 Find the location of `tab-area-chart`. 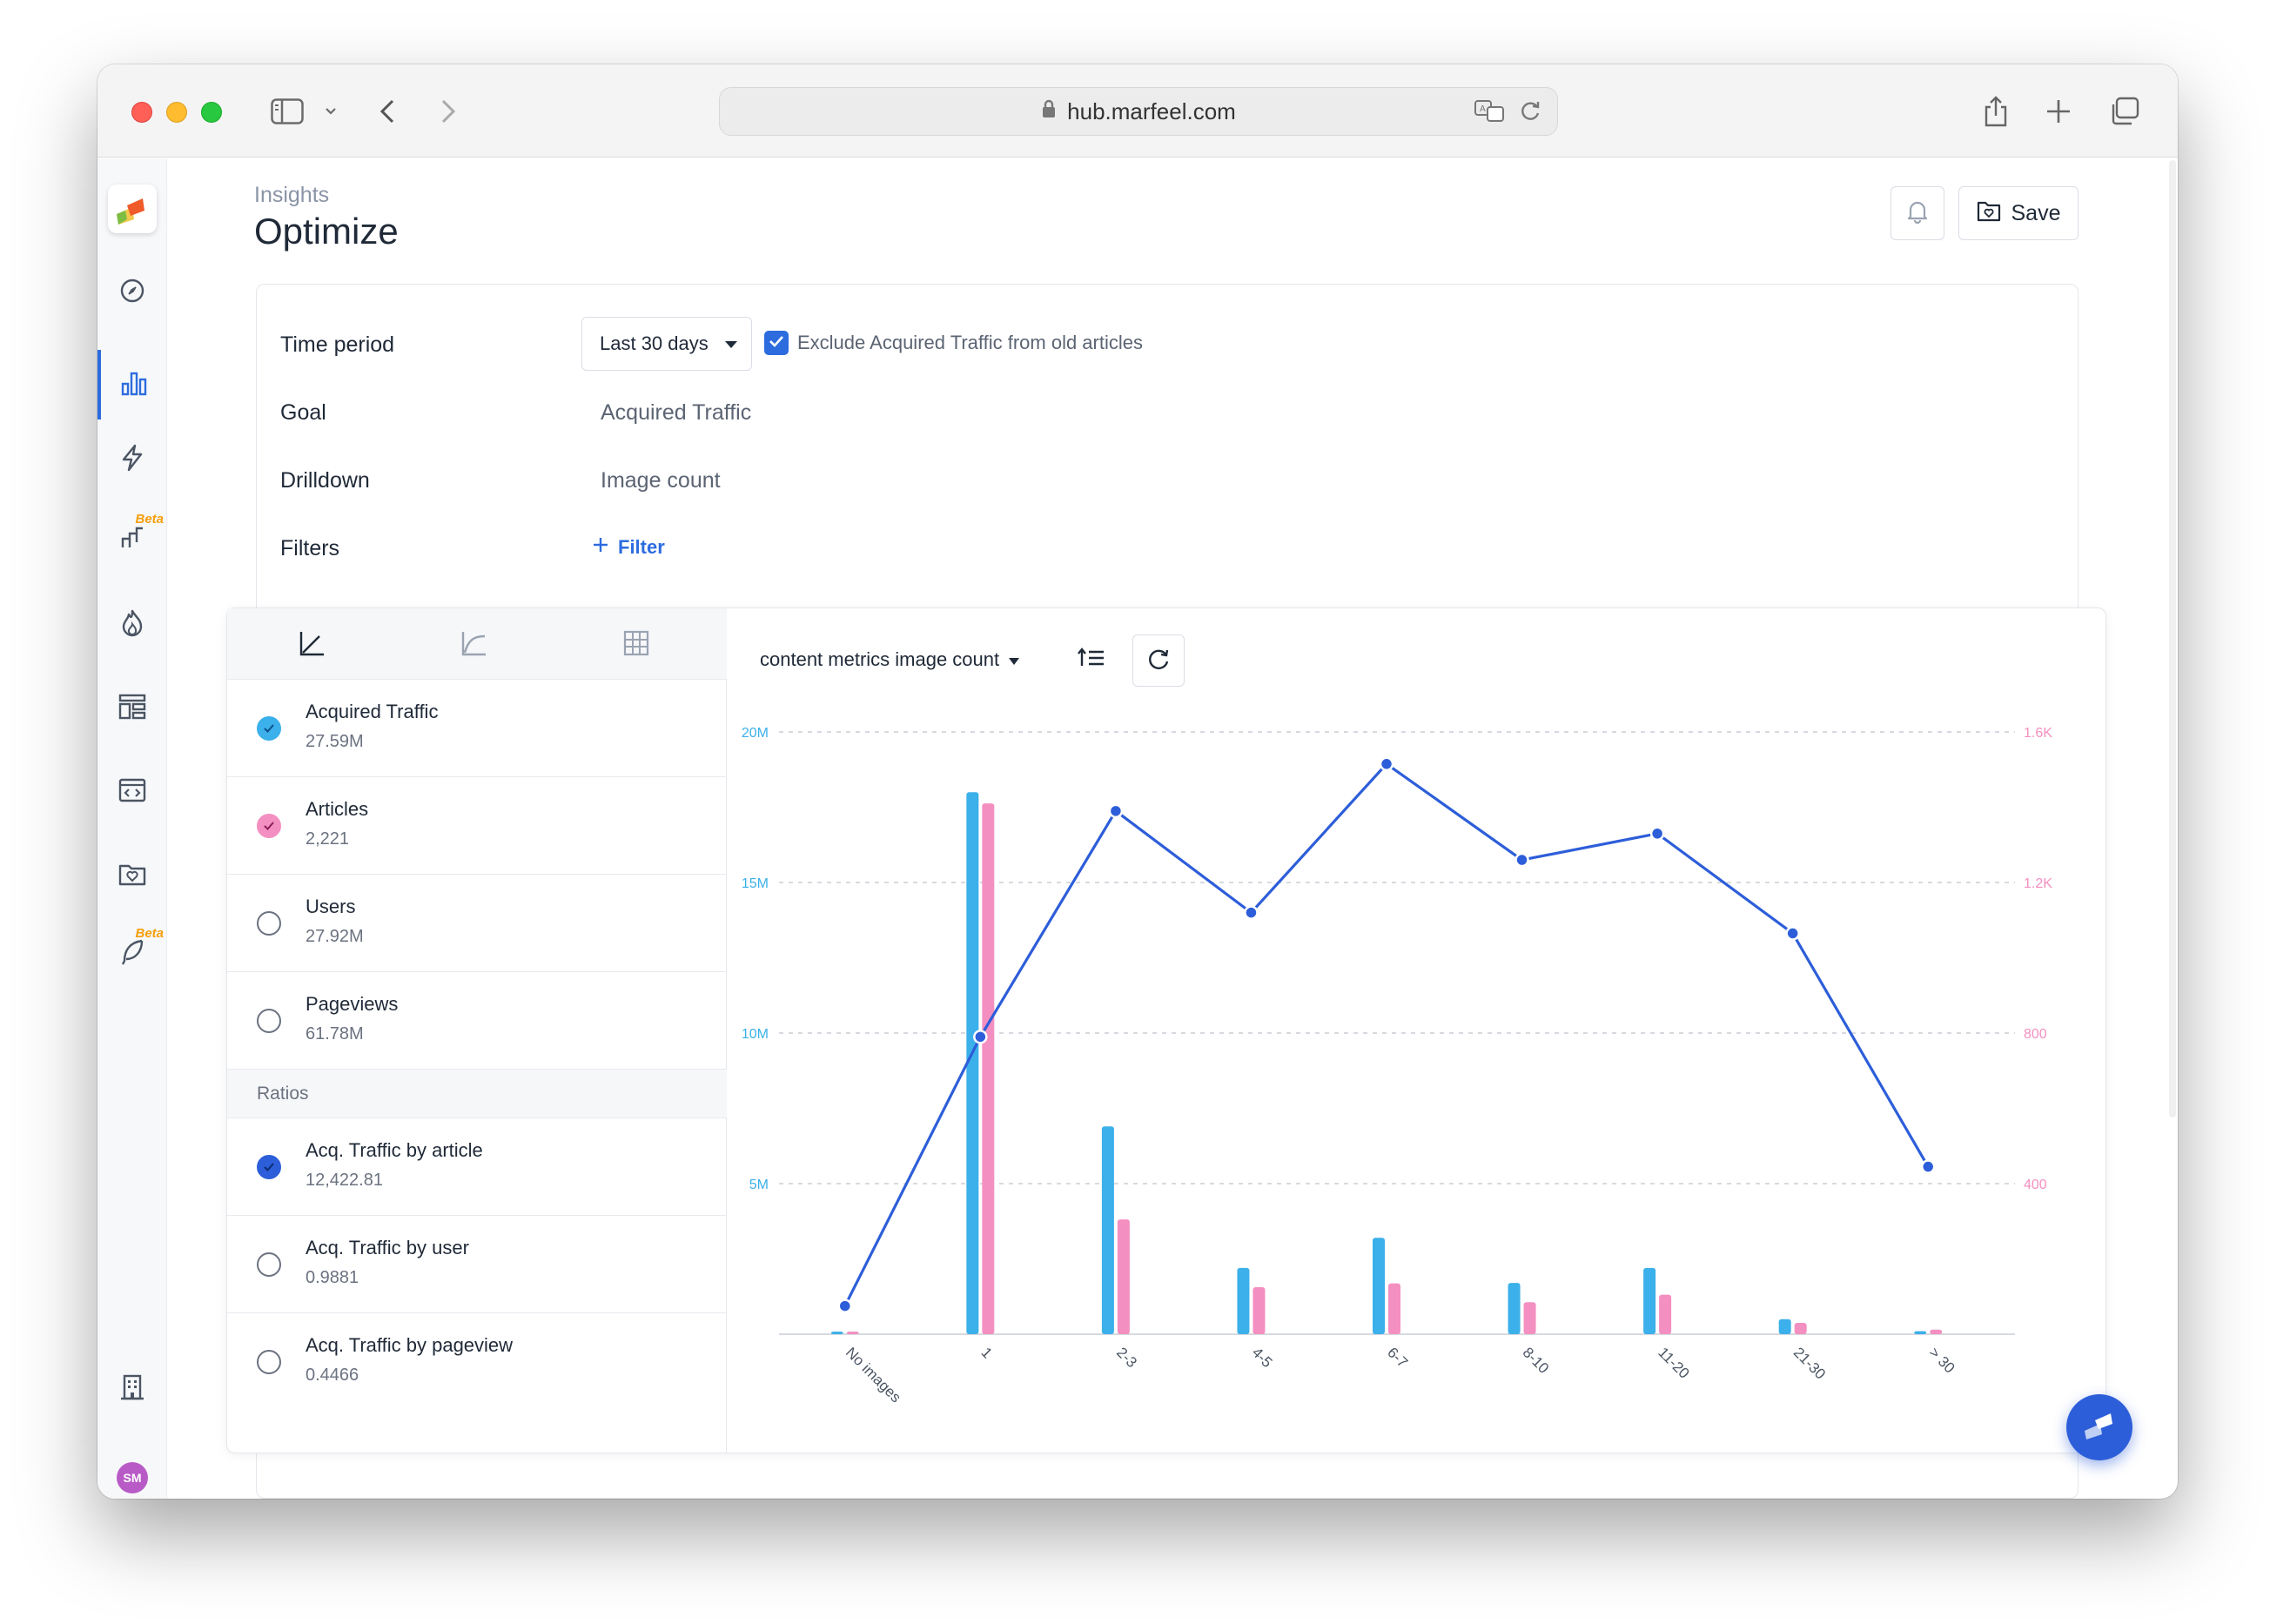

tab-area-chart is located at coordinates (474, 644).